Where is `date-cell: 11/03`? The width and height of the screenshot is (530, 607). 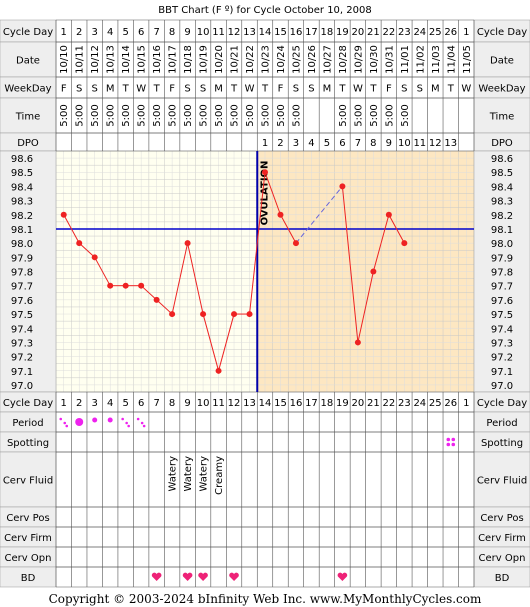 date-cell: 11/03 is located at coordinates (436, 59).